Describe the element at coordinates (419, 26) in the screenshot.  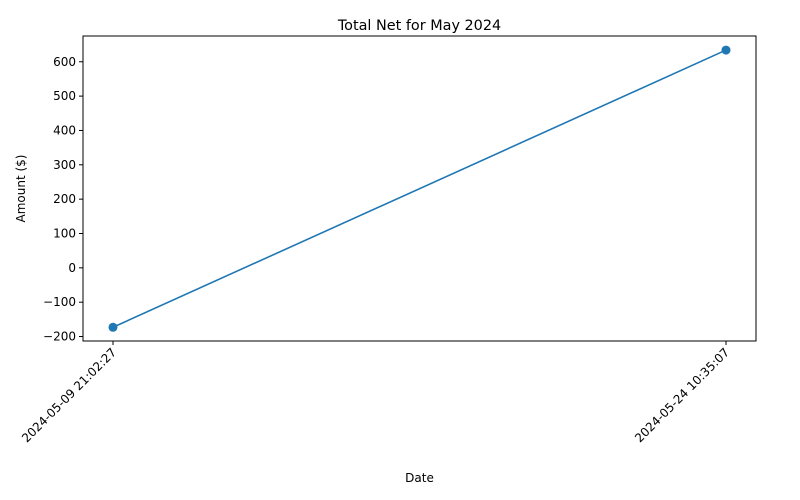
I see `chart-title: Total Net for May 2024` at that location.